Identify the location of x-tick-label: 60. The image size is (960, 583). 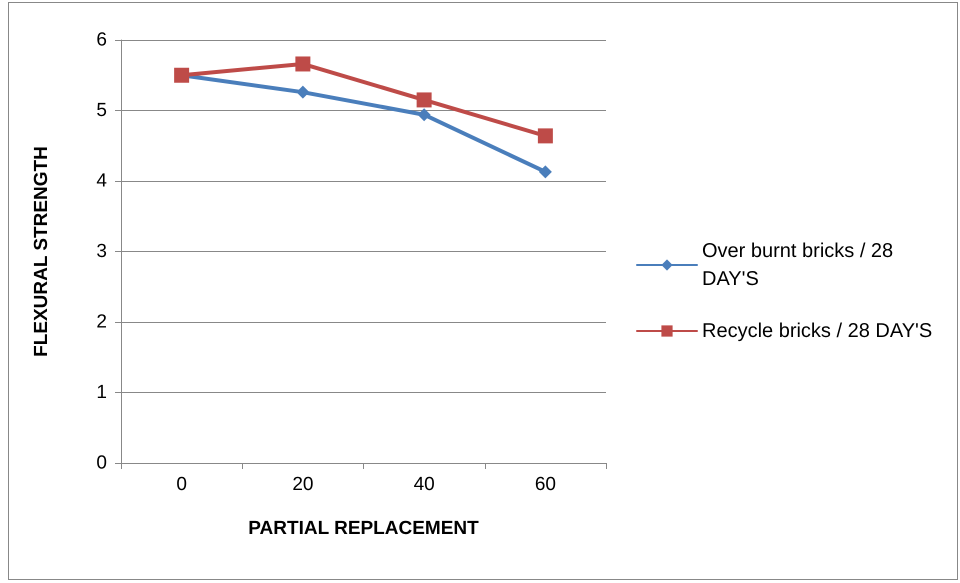
(545, 484).